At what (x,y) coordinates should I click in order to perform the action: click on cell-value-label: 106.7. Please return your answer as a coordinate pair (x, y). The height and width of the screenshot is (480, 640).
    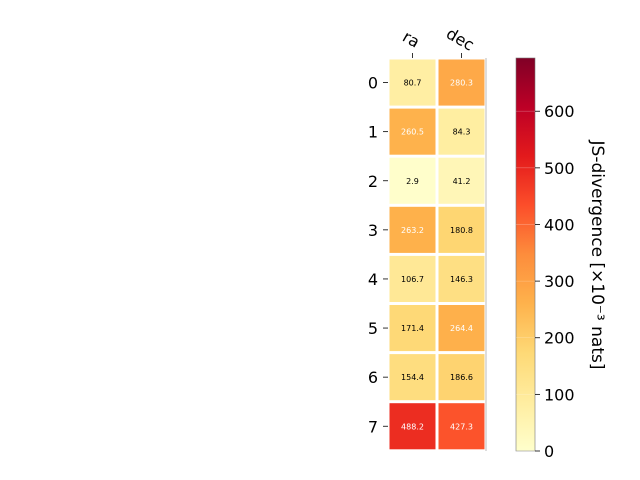
    Looking at the image, I should click on (412, 279).